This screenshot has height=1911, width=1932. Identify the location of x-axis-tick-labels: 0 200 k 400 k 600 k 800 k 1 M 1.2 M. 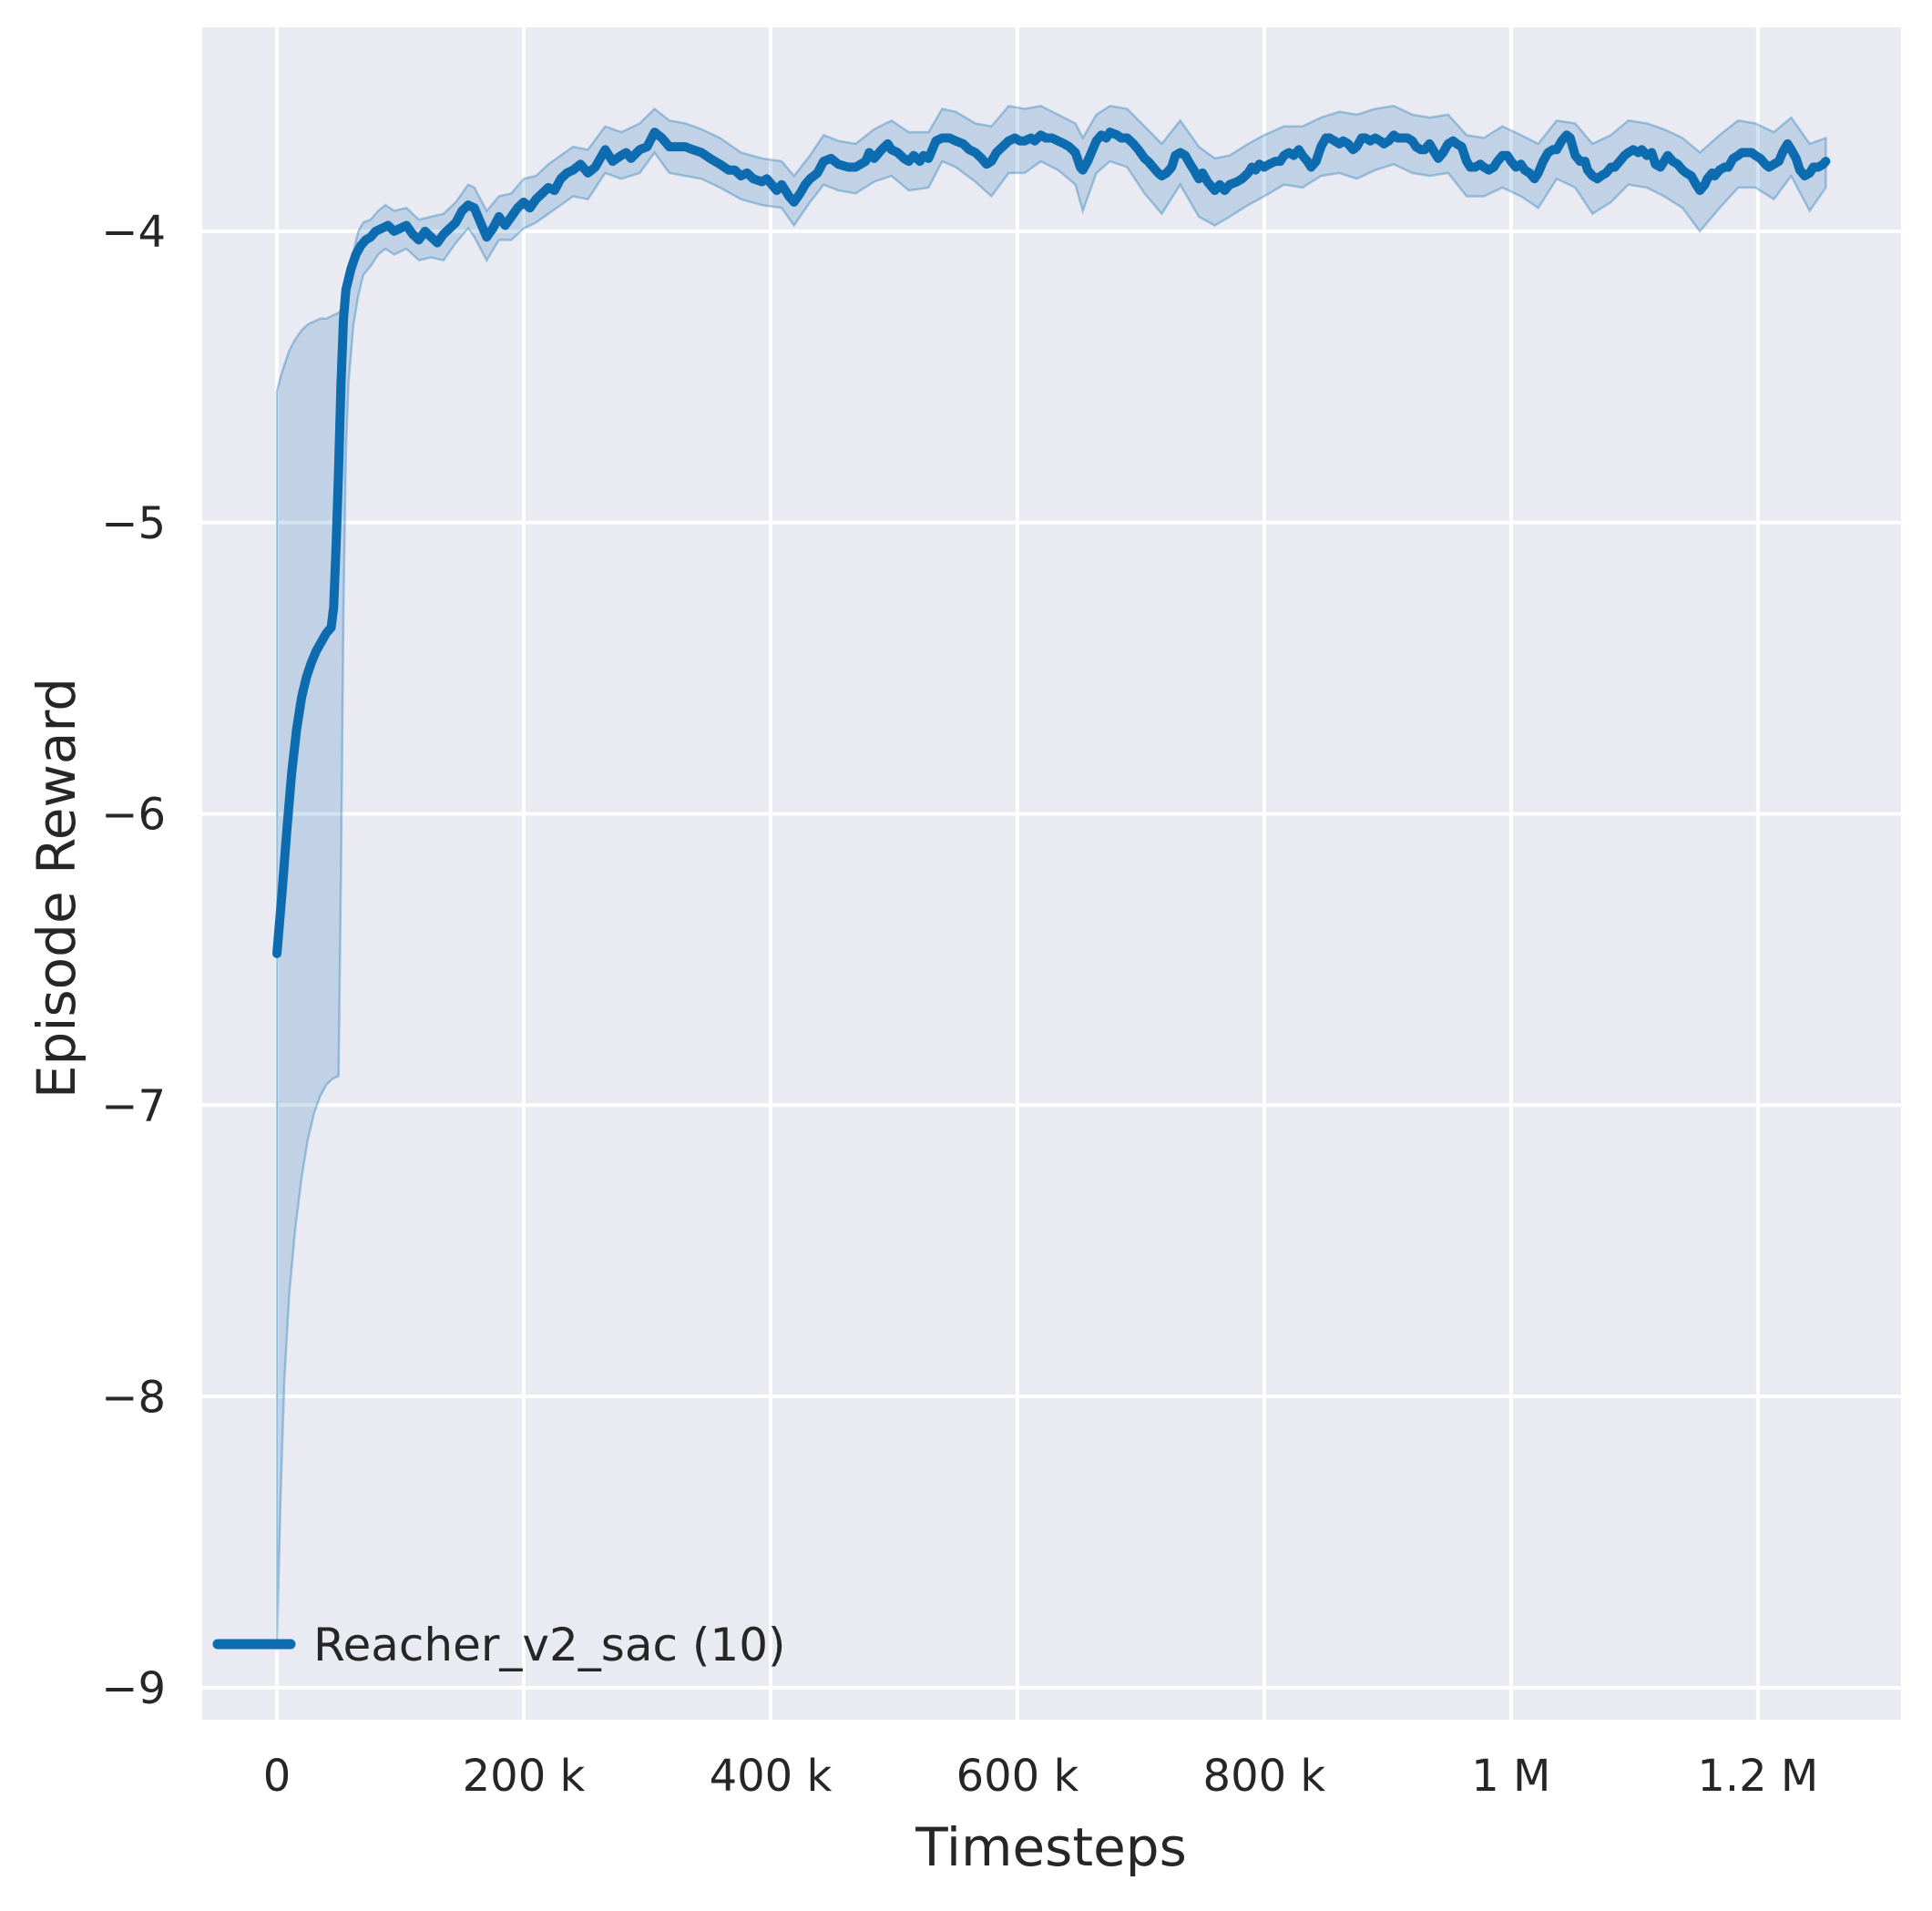
(1041, 1776).